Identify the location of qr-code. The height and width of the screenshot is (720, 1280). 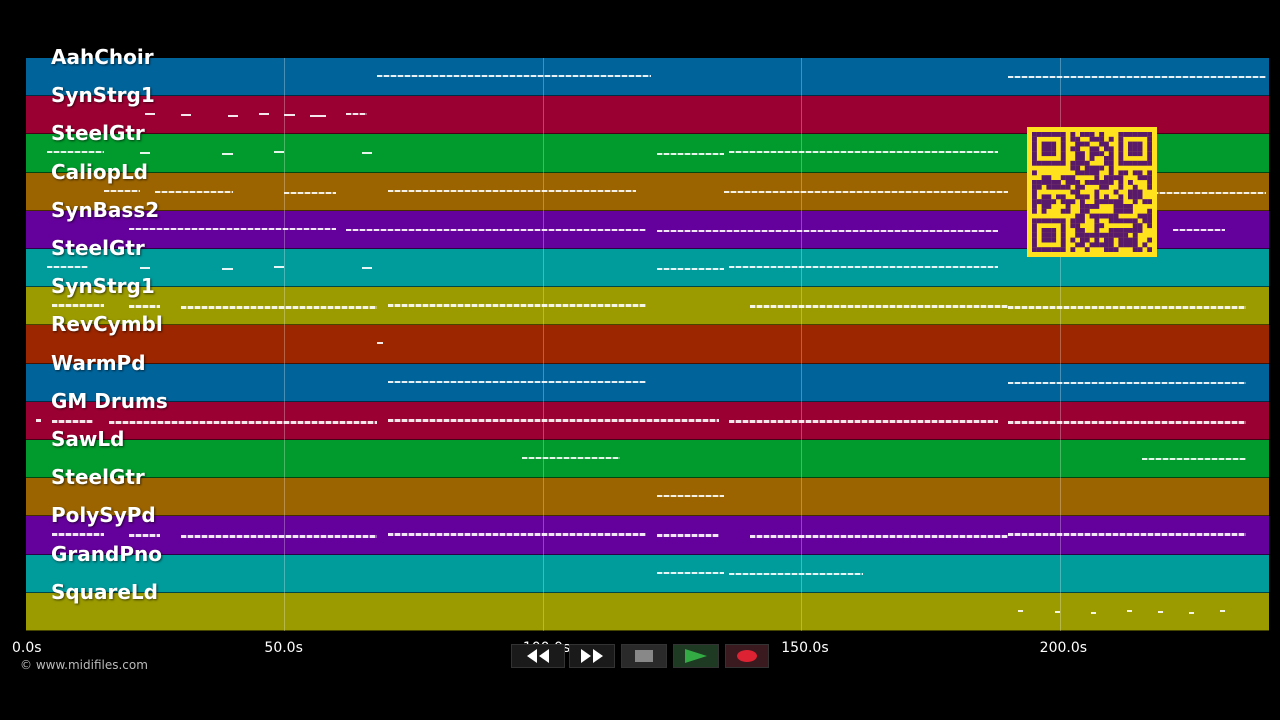
(1092, 192).